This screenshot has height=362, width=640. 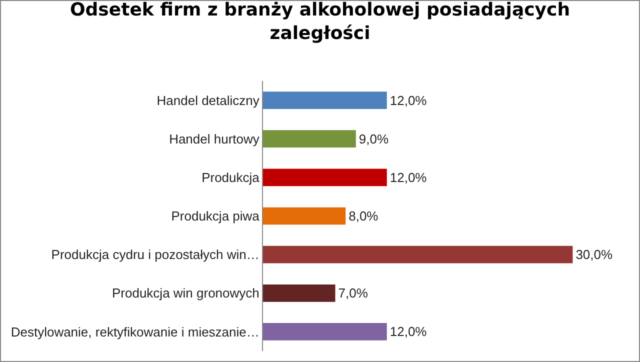 What do you see at coordinates (208, 100) in the screenshot?
I see `y-tick-label: Handel detaliczny` at bounding box center [208, 100].